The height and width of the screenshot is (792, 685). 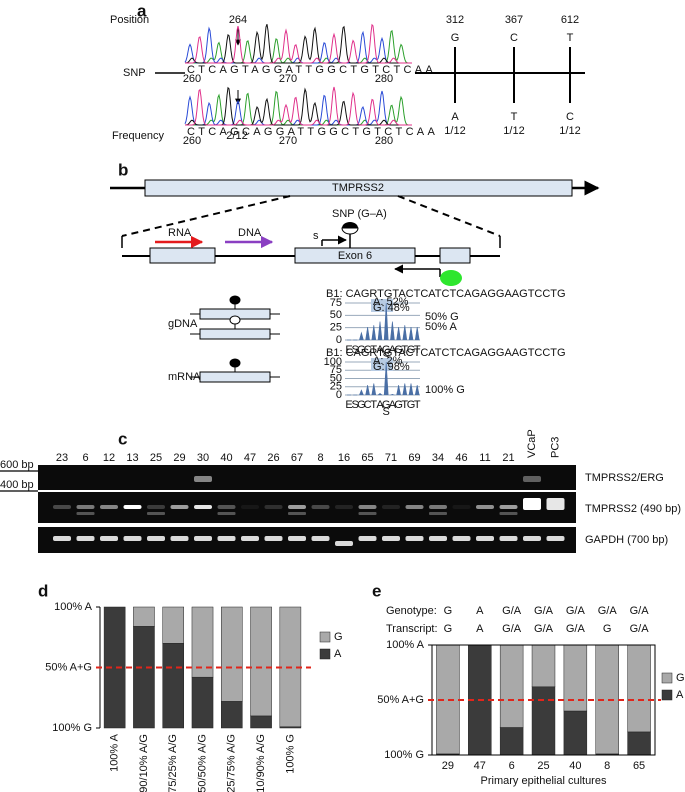 I want to click on lane-label: 25, so click(x=156, y=458).